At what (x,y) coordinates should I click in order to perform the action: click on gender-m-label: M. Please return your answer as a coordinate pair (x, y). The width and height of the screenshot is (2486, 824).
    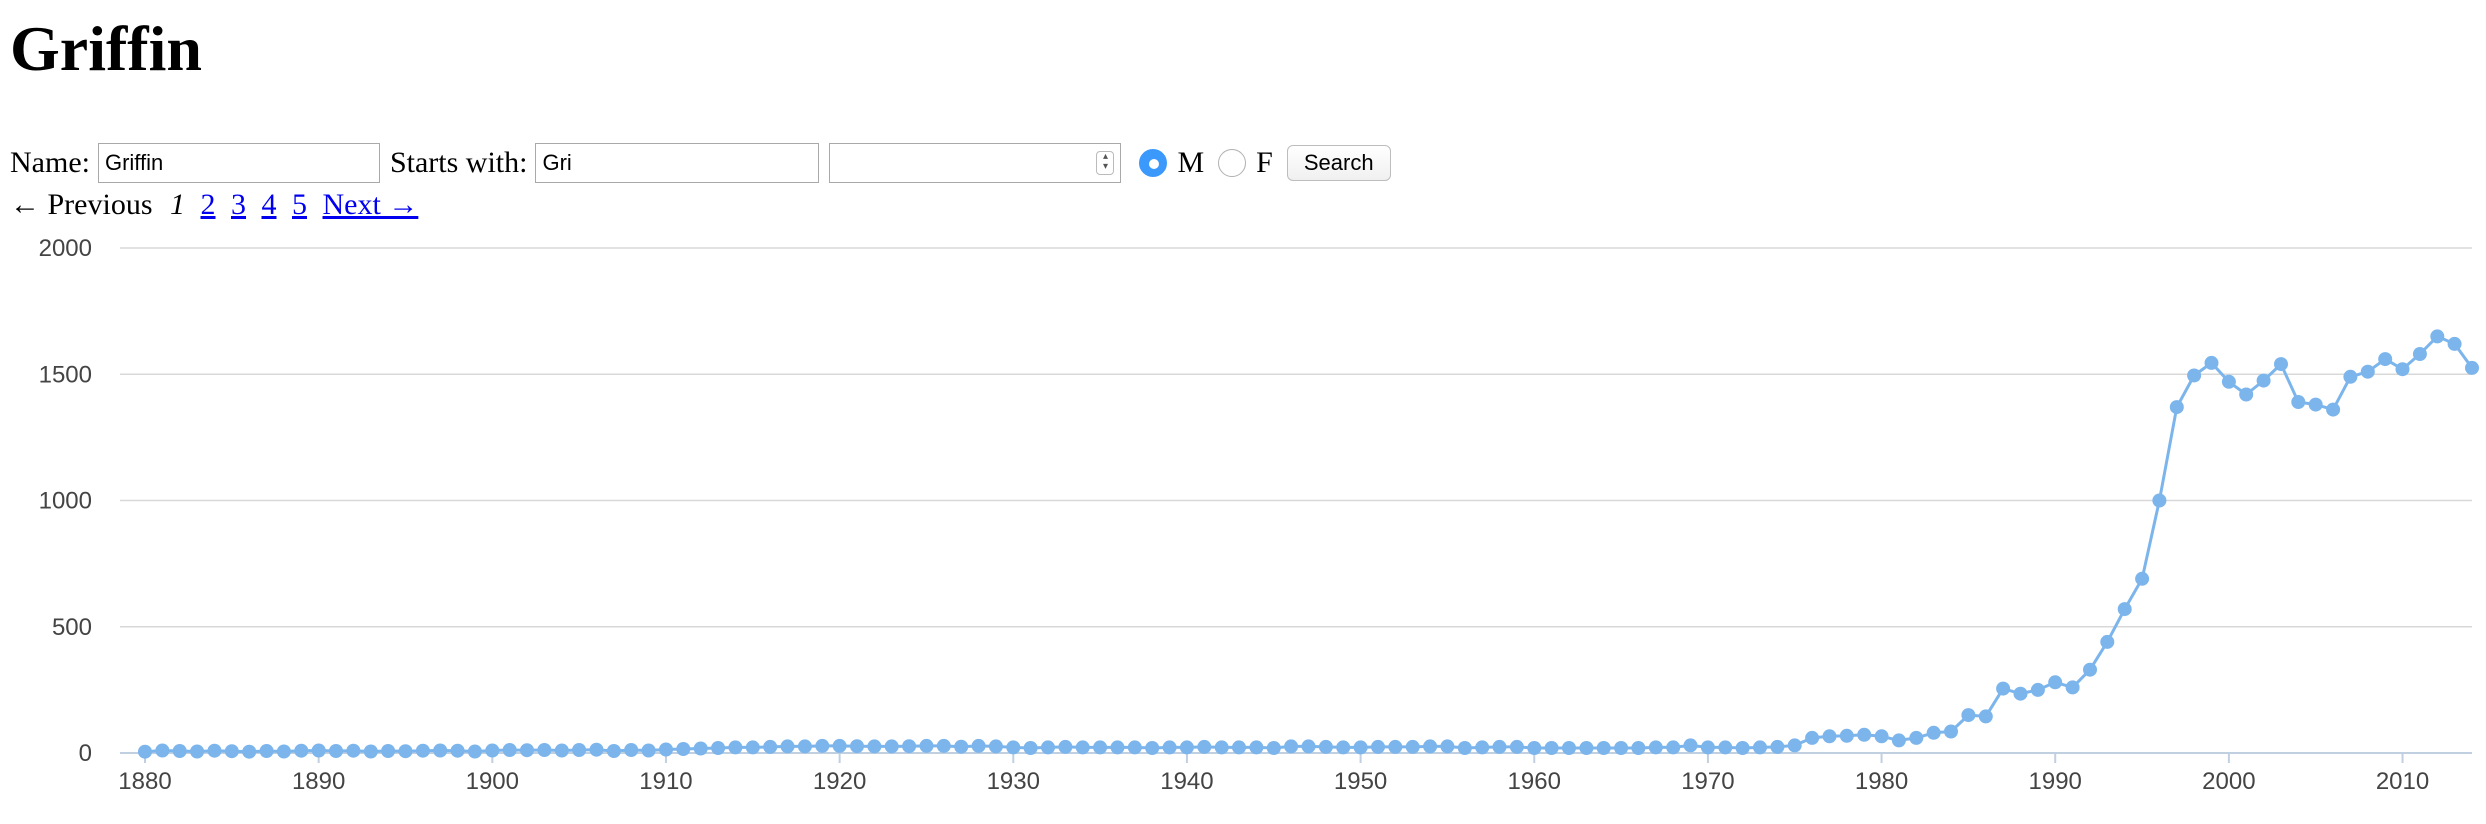
    Looking at the image, I should click on (1191, 162).